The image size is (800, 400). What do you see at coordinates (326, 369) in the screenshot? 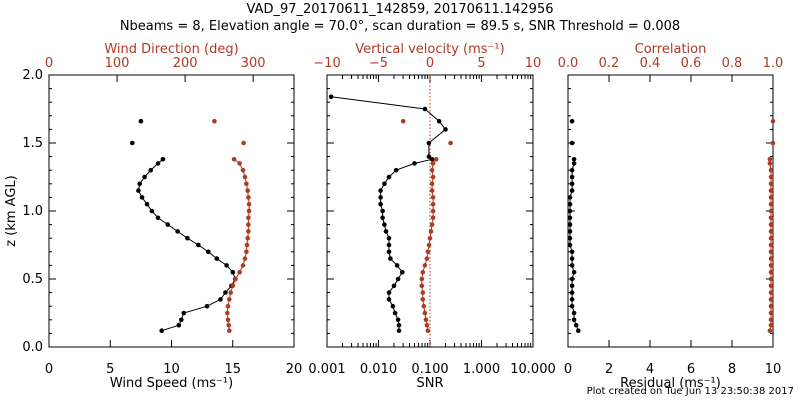
I see `x-tick-label: 0.001` at bounding box center [326, 369].